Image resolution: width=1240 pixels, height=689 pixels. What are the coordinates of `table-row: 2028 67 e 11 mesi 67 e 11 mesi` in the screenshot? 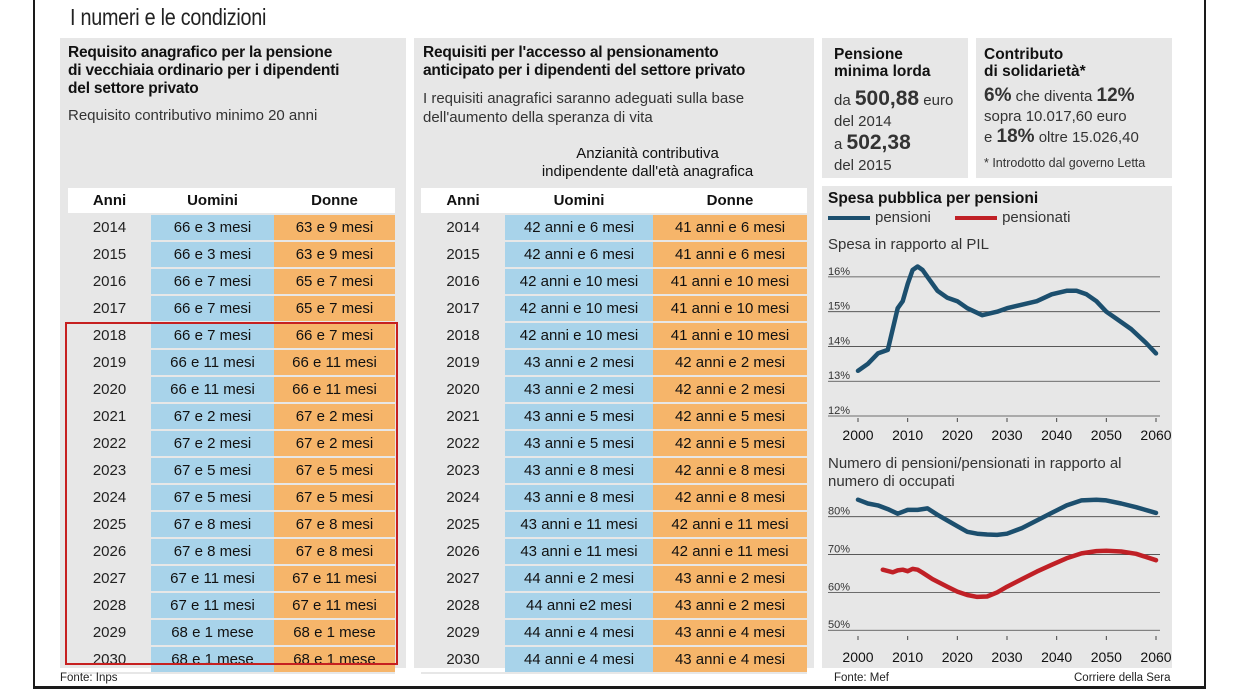 It's located at (231, 606).